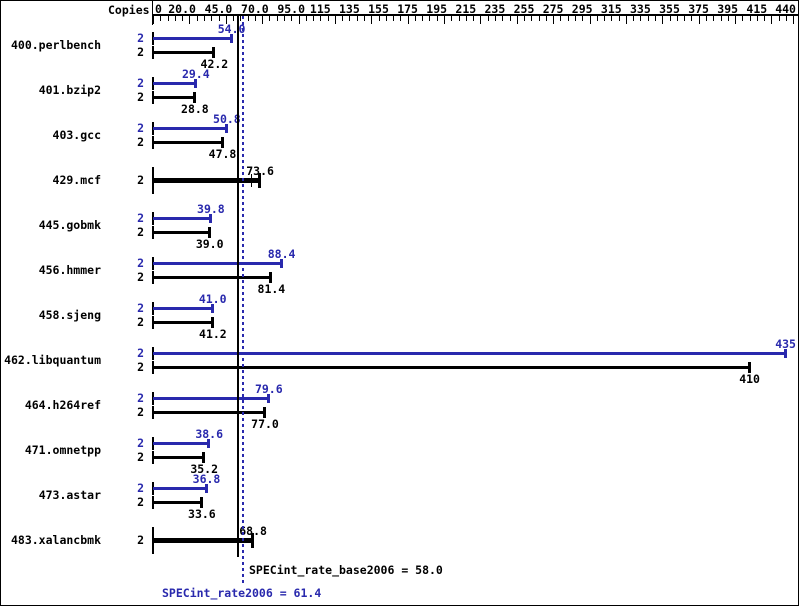  Describe the element at coordinates (55, 540) in the screenshot. I see `benchmark-label: 483.xalancbmk` at that location.